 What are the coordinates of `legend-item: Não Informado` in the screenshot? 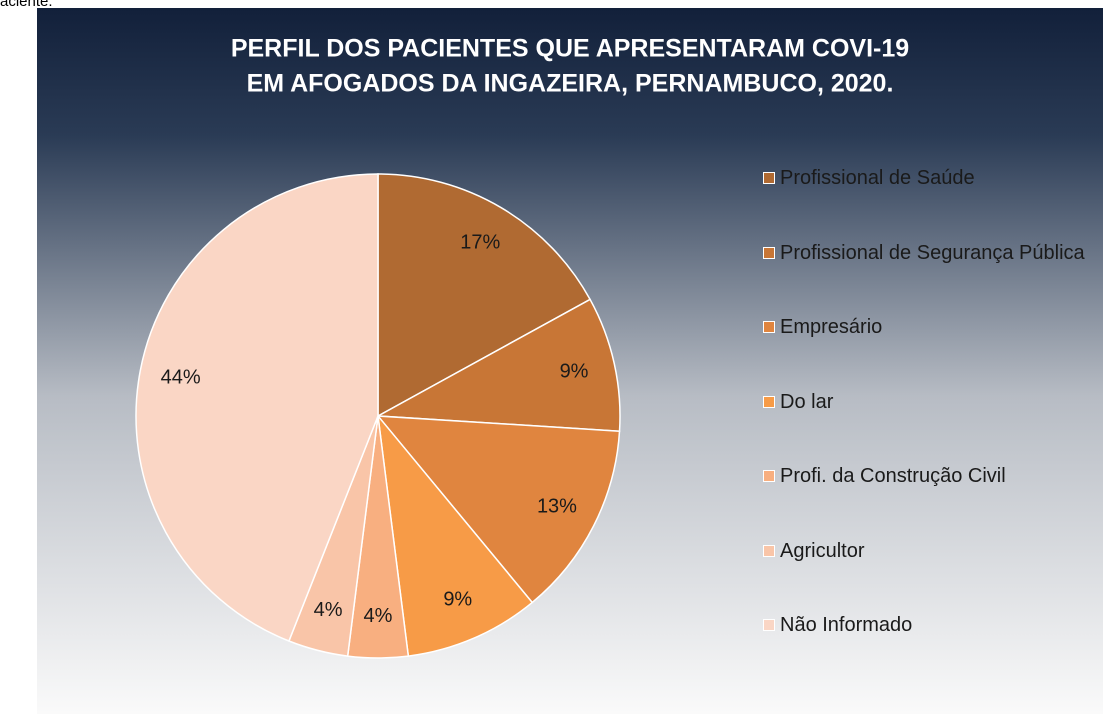 It's located at (930, 625).